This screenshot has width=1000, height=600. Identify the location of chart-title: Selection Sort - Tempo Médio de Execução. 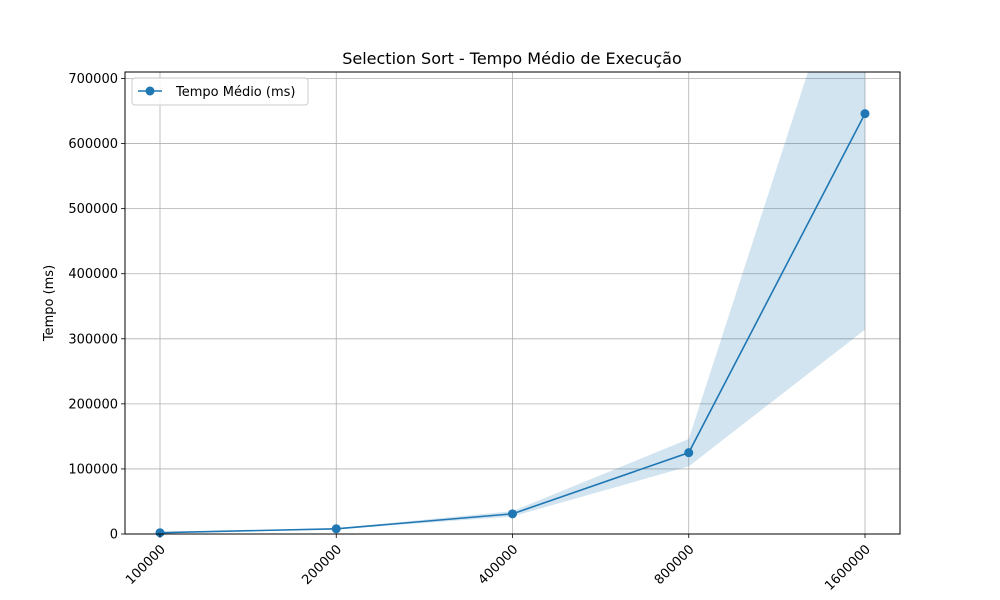
(512, 58).